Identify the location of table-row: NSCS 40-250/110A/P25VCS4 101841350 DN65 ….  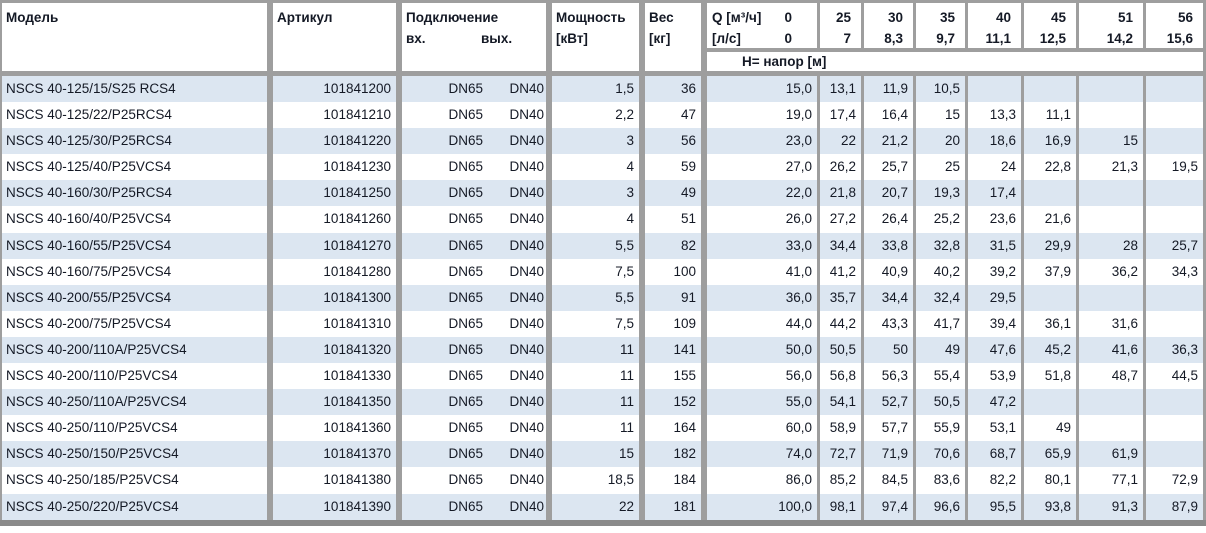
(602, 402).